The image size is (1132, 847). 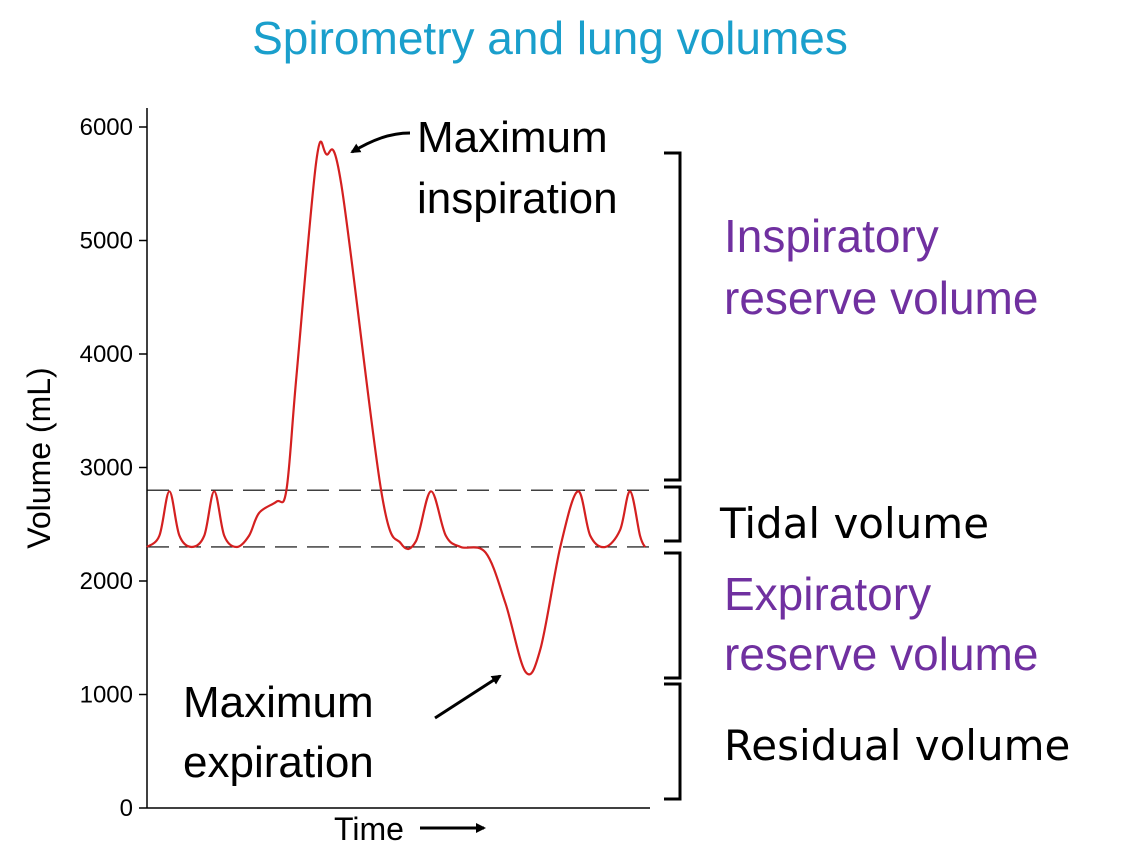 I want to click on bracket-residual, so click(x=673, y=741).